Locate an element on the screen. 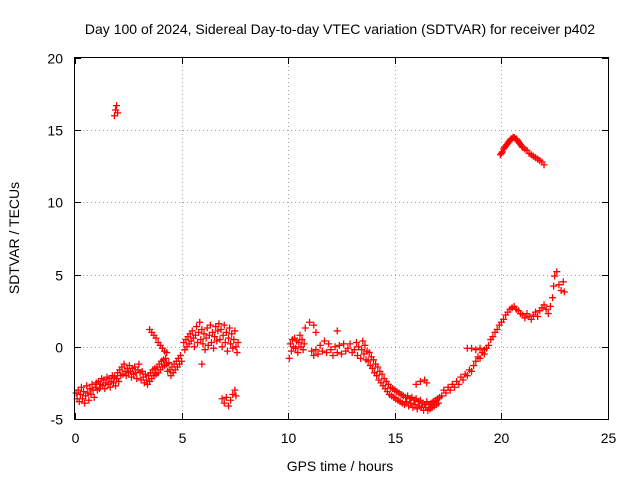  y-tick-label: 20 is located at coordinates (55, 59).